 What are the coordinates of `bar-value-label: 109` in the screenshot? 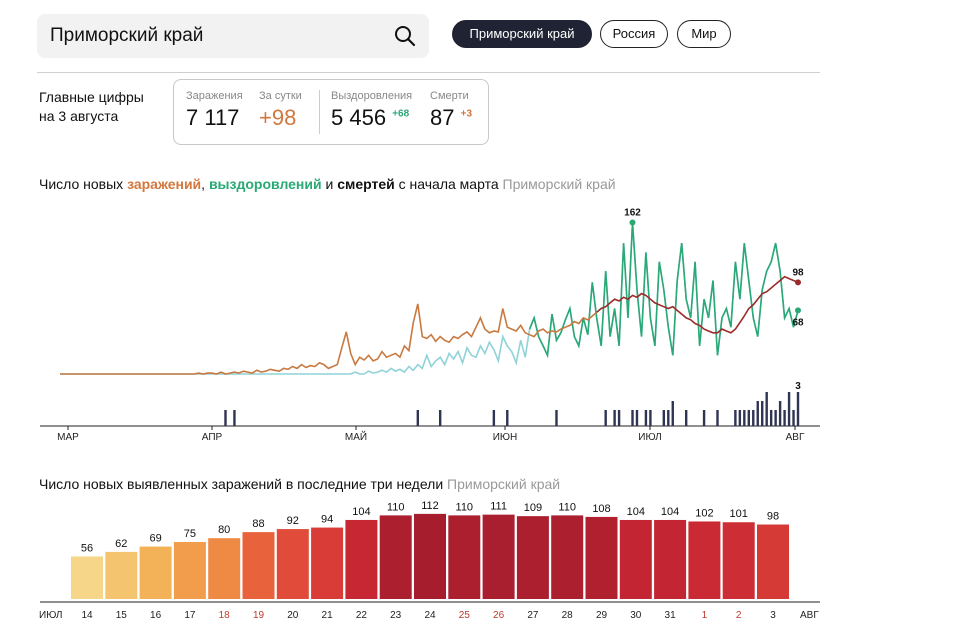 It's located at (533, 508).